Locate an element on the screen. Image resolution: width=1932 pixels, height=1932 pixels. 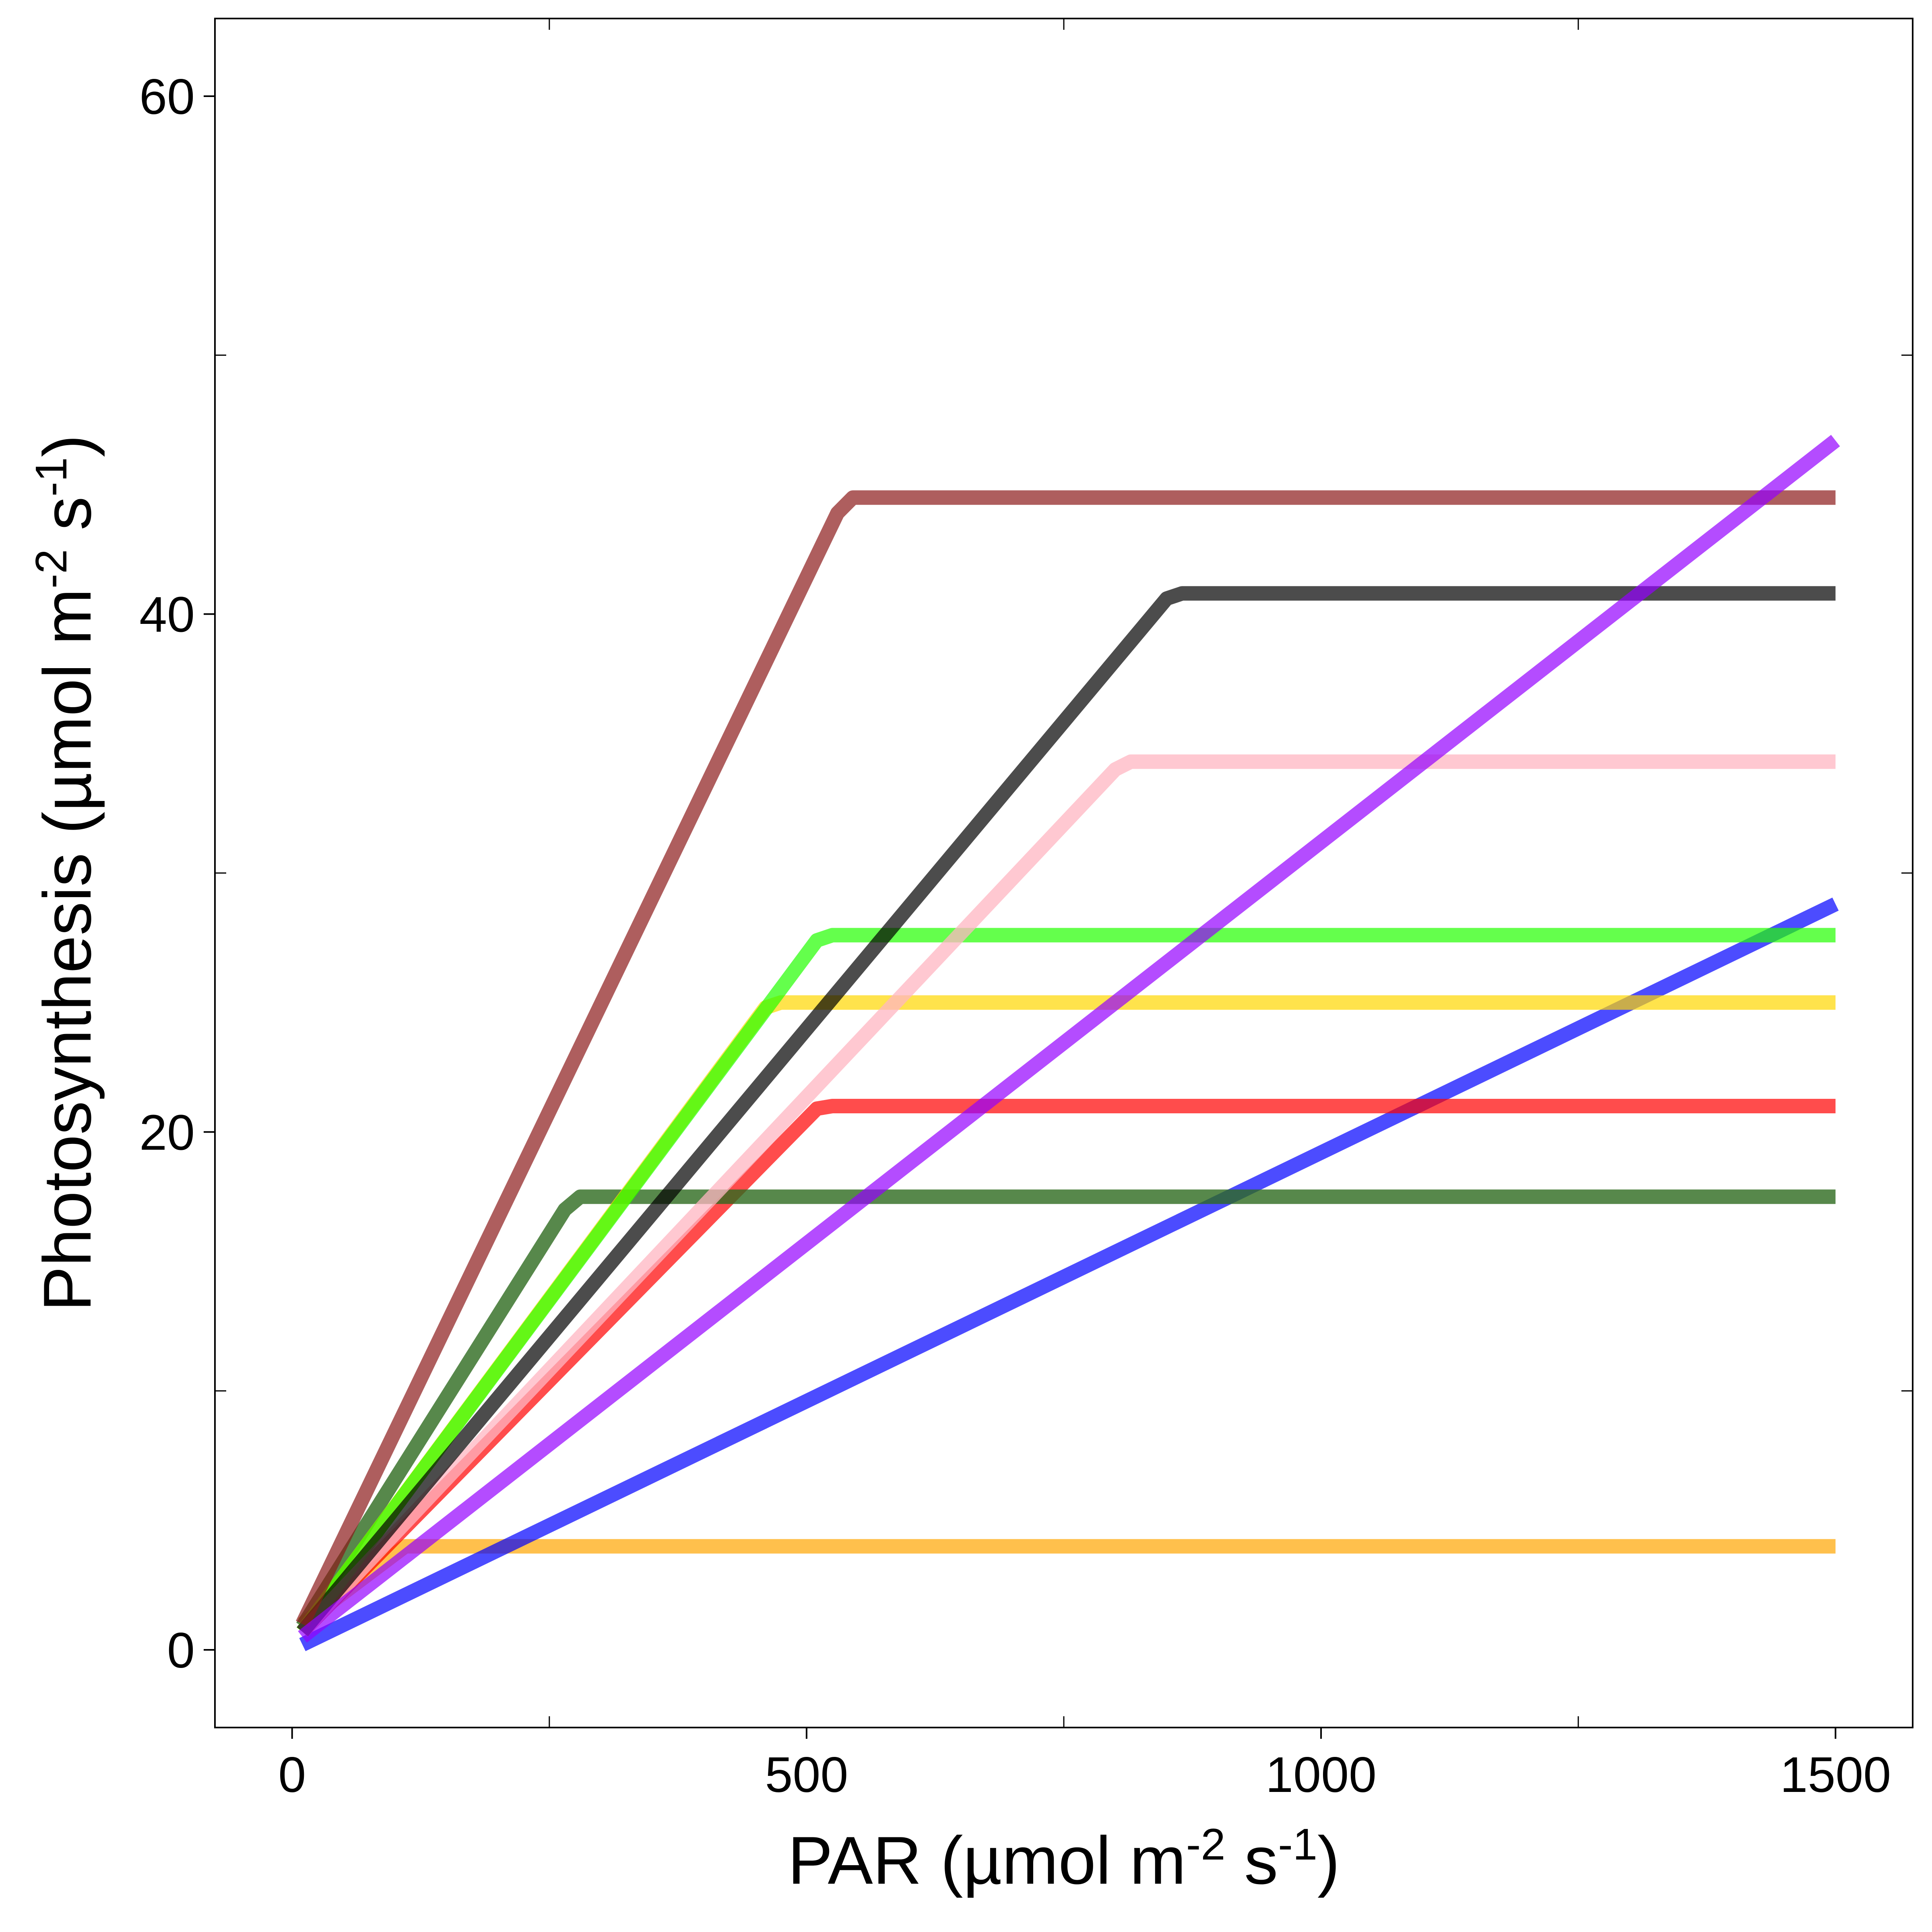
x-axis-title-close: ) is located at coordinates (1328, 1860).